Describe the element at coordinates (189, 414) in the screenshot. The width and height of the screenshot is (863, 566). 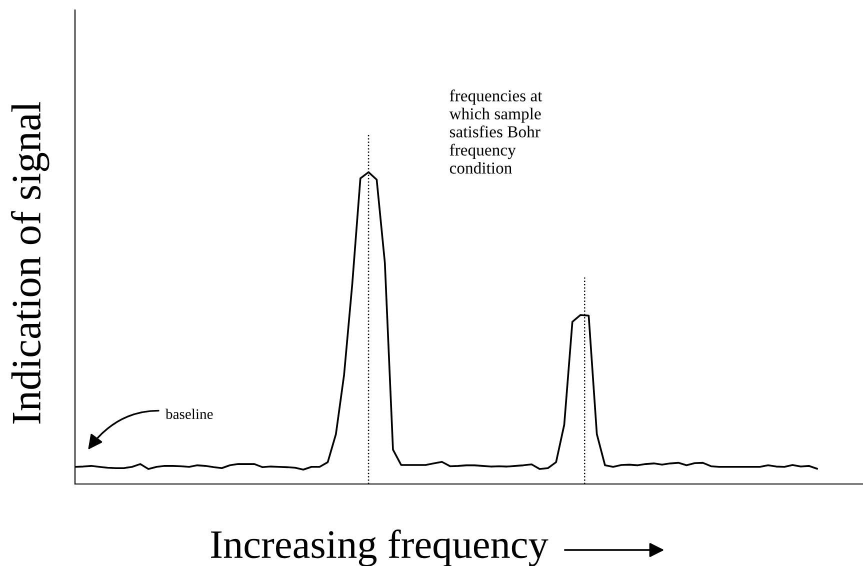
I see `annotation: baseline` at that location.